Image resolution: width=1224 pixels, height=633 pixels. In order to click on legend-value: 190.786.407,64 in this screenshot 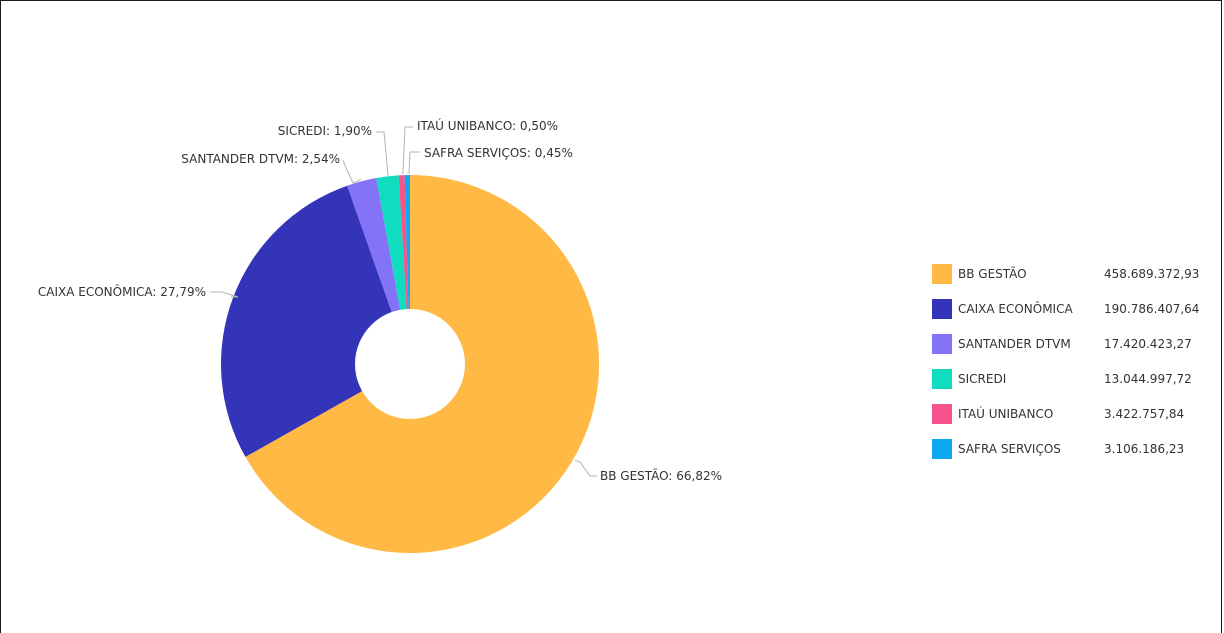, I will do `click(1152, 309)`.